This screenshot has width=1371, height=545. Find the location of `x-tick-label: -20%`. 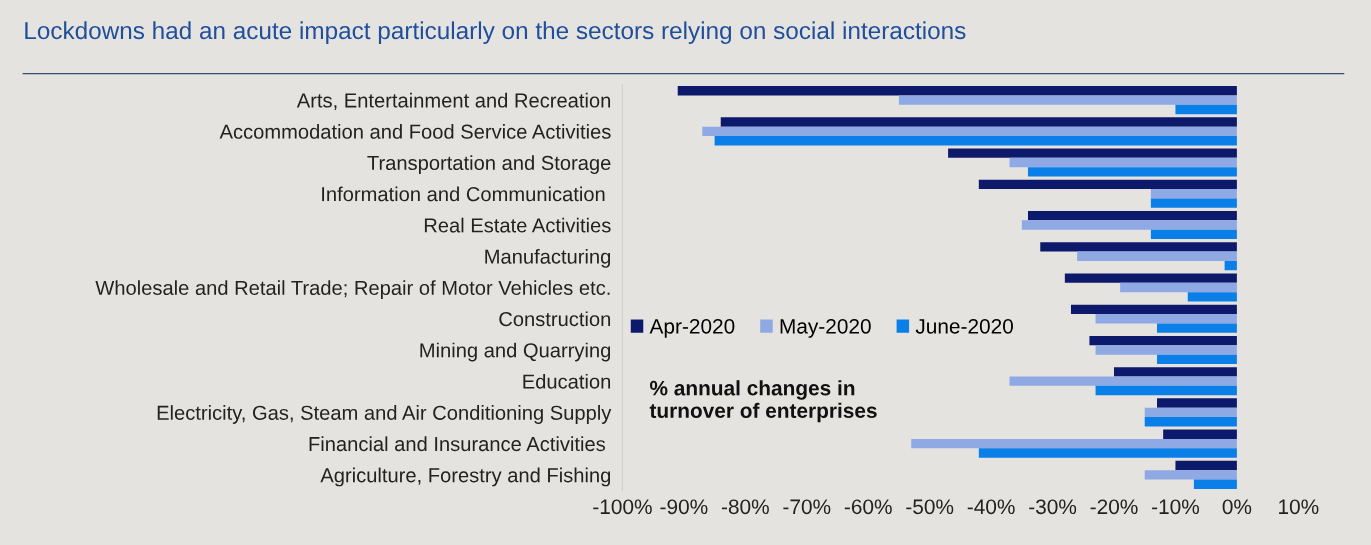

x-tick-label: -20% is located at coordinates (1114, 507).